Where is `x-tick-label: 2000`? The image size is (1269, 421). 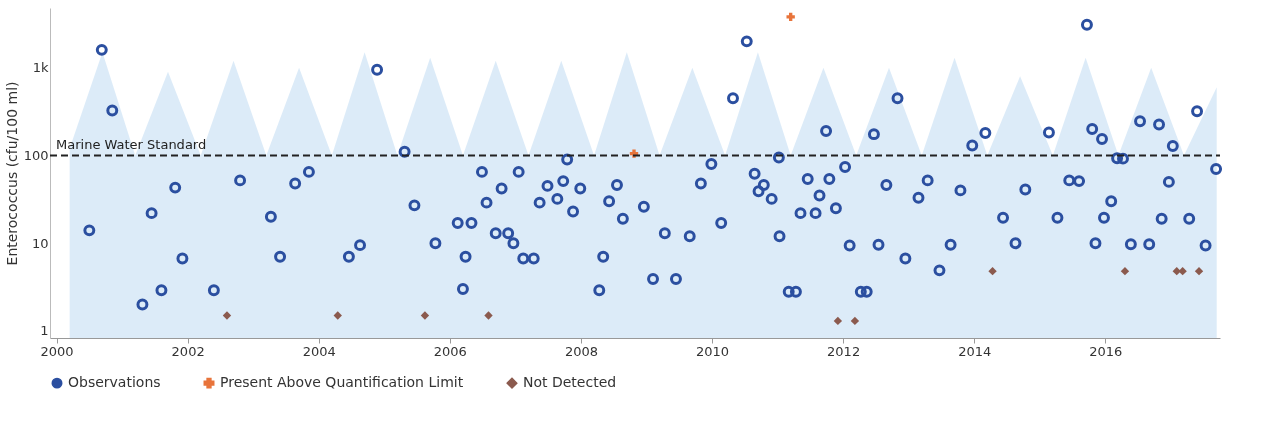
x-tick-label: 2000 is located at coordinates (57, 351).